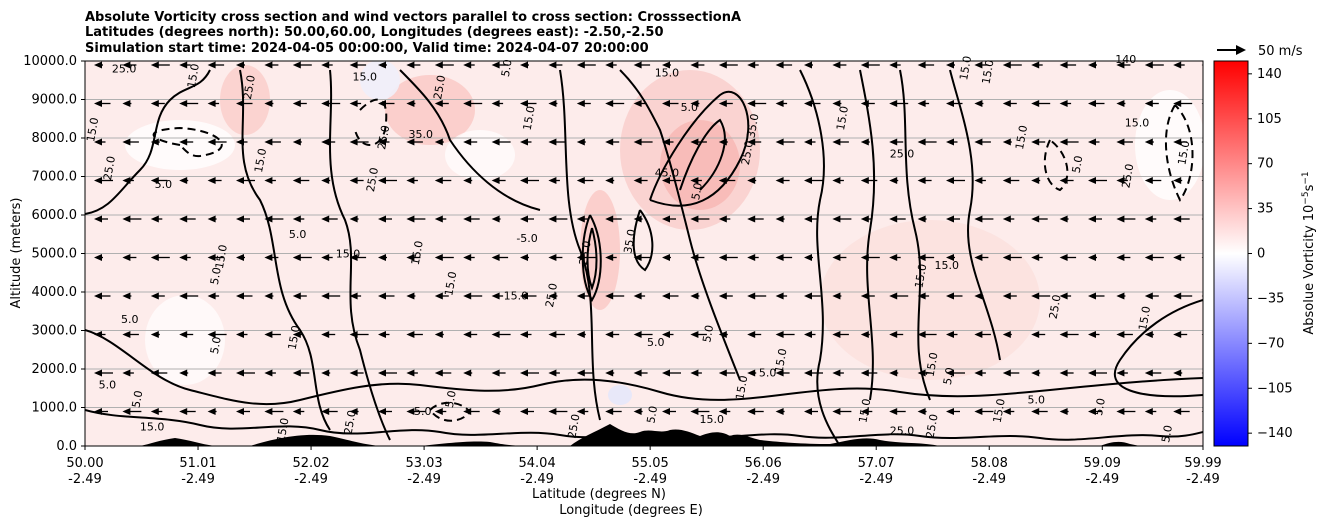 The height and width of the screenshot is (526, 1332). I want to click on colorbar-tick-label: −140, so click(1275, 433).